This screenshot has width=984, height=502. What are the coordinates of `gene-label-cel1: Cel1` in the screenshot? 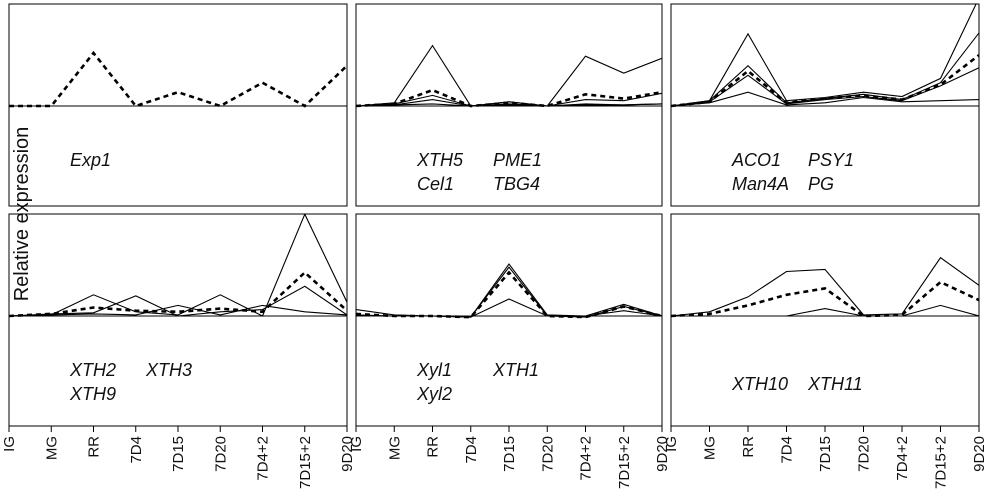 It's located at (435, 184).